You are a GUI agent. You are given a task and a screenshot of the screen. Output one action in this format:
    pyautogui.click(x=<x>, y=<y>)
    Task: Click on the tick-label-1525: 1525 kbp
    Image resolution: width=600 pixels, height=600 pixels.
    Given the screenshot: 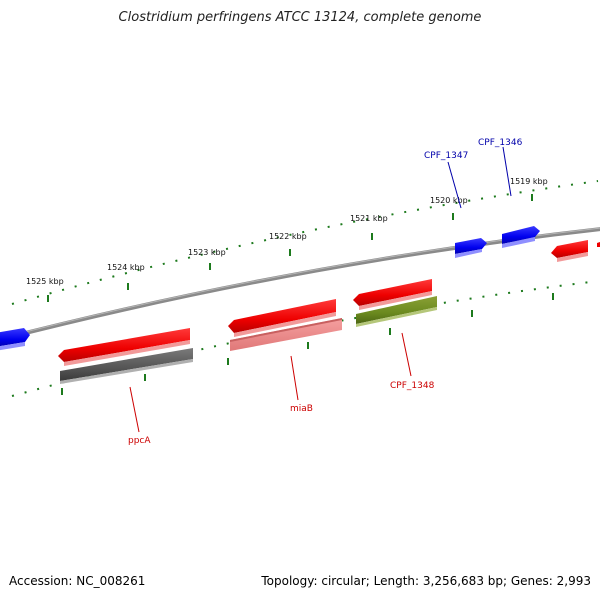 What is the action you would take?
    pyautogui.click(x=45, y=281)
    